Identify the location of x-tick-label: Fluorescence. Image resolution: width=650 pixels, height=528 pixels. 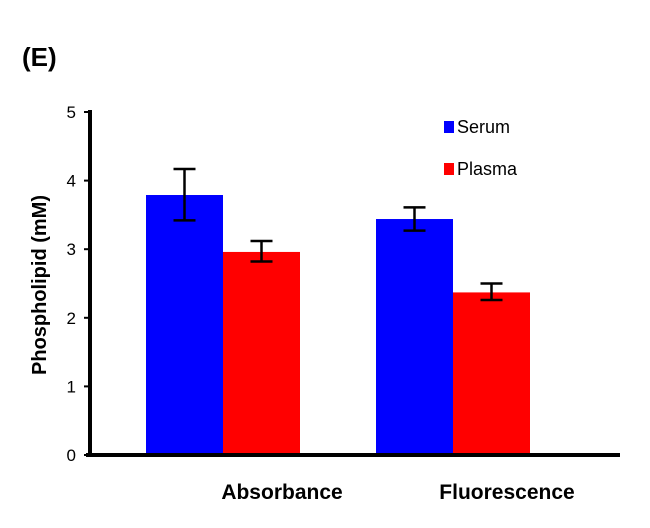
(506, 492).